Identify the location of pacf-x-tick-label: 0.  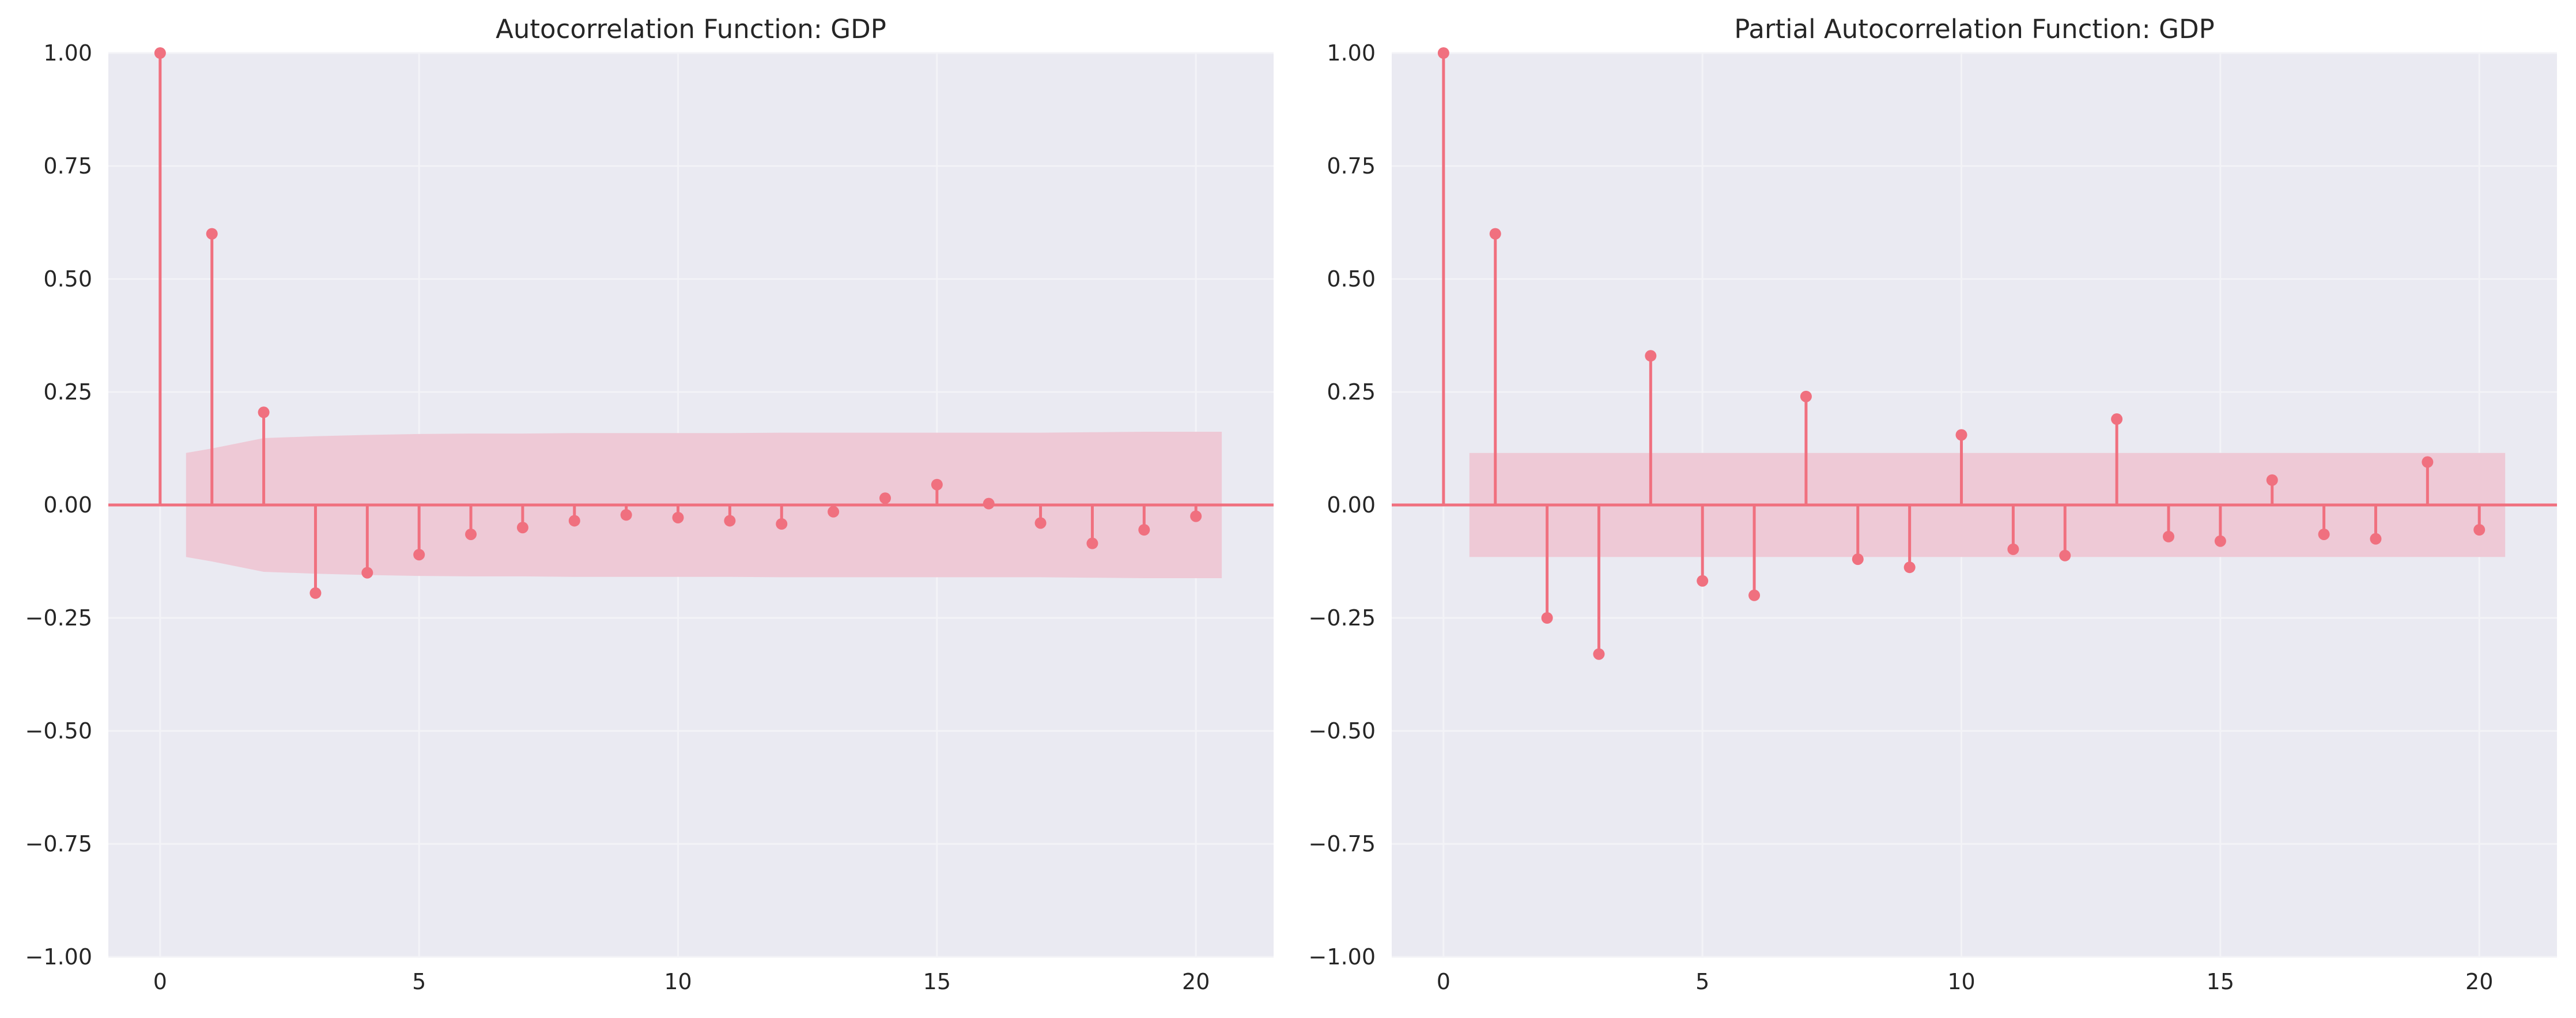
(1444, 981).